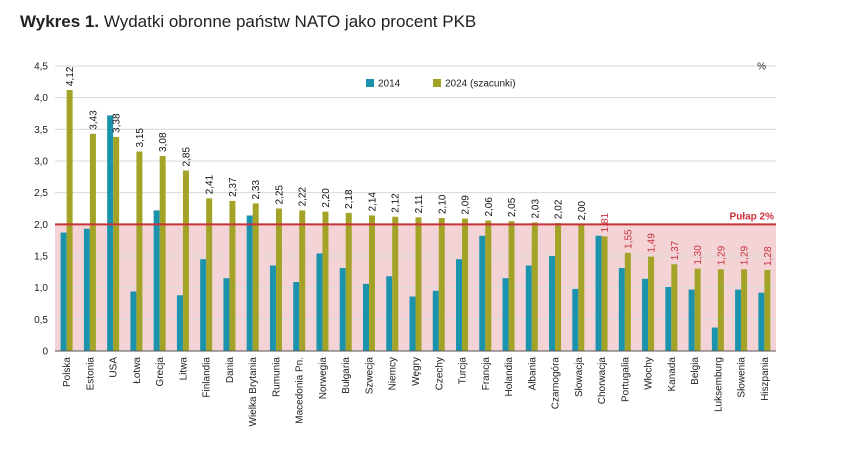  Describe the element at coordinates (652, 243) in the screenshot. I see `data-label-2024: 1,49` at that location.